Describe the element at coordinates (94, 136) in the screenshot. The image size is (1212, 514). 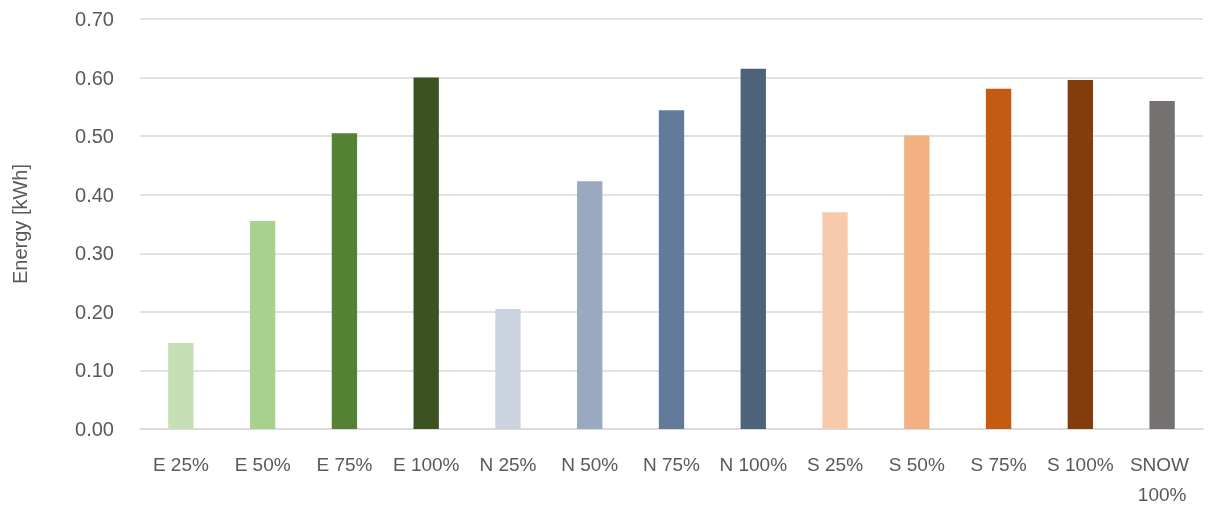
I see `y-tick-label: 0.50` at that location.